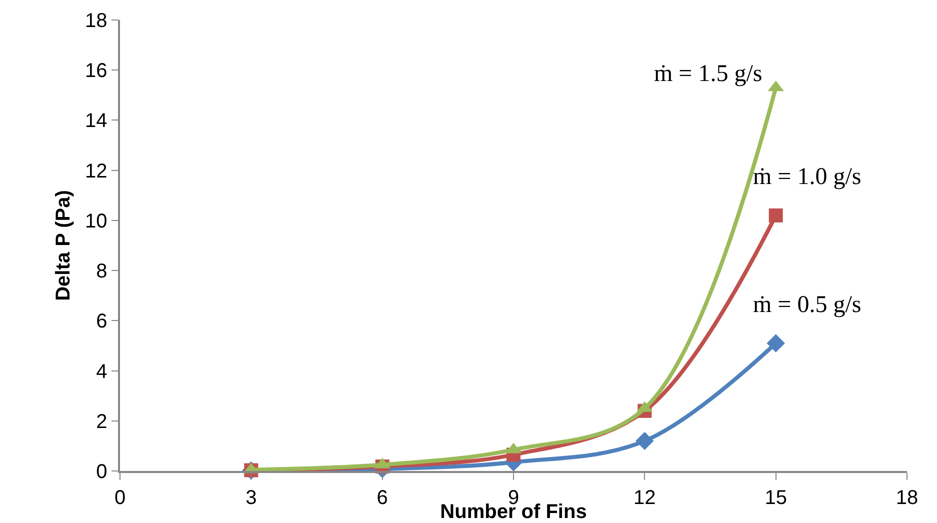 Image resolution: width=937 pixels, height=523 pixels. Describe the element at coordinates (102, 472) in the screenshot. I see `y-tick-label: 0` at that location.